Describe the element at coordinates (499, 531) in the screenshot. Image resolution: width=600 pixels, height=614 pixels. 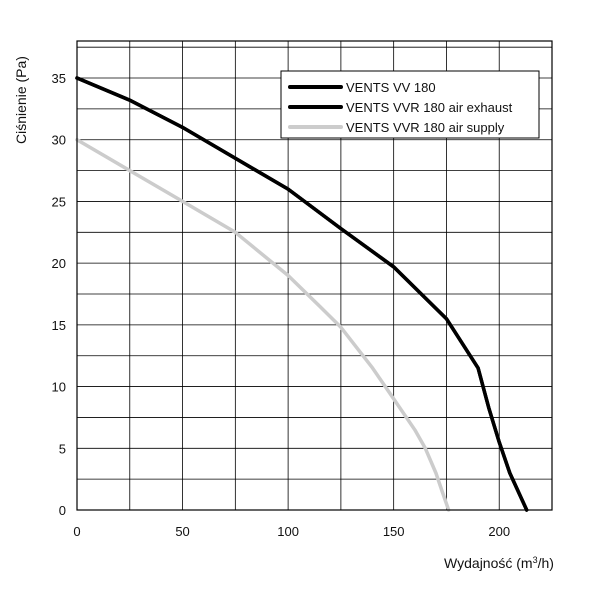
I see `x-tick-label: 200` at that location.